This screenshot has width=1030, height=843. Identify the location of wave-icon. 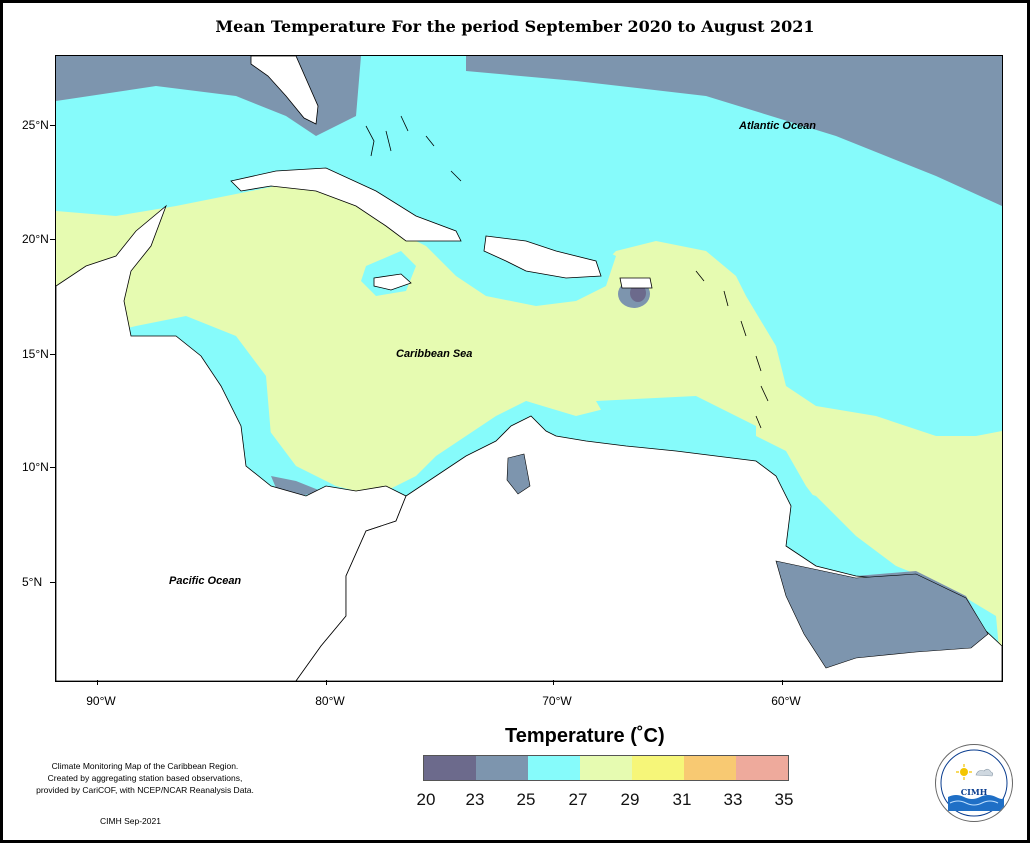
(976, 803).